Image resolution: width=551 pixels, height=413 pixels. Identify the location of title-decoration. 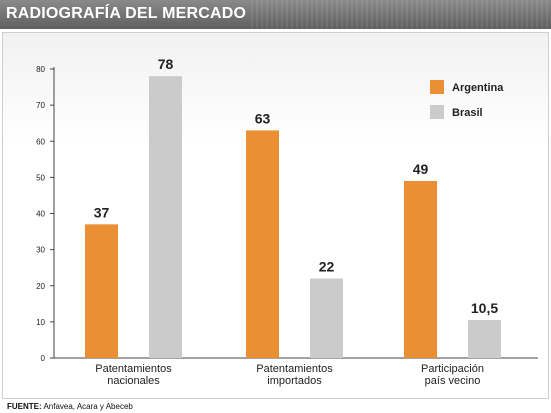
(401, 14).